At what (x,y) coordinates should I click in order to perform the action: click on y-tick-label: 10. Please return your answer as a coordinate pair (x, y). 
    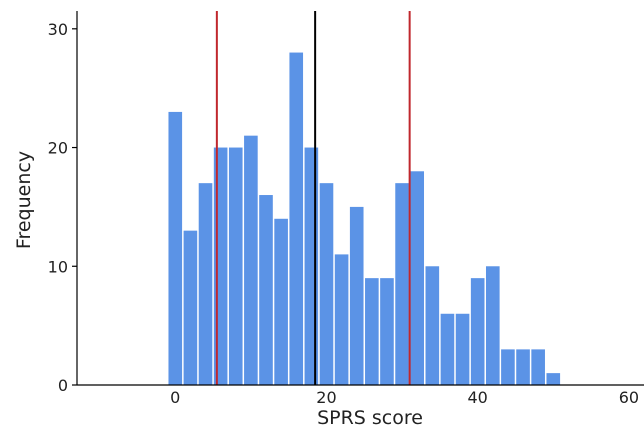
    Looking at the image, I should click on (58, 266).